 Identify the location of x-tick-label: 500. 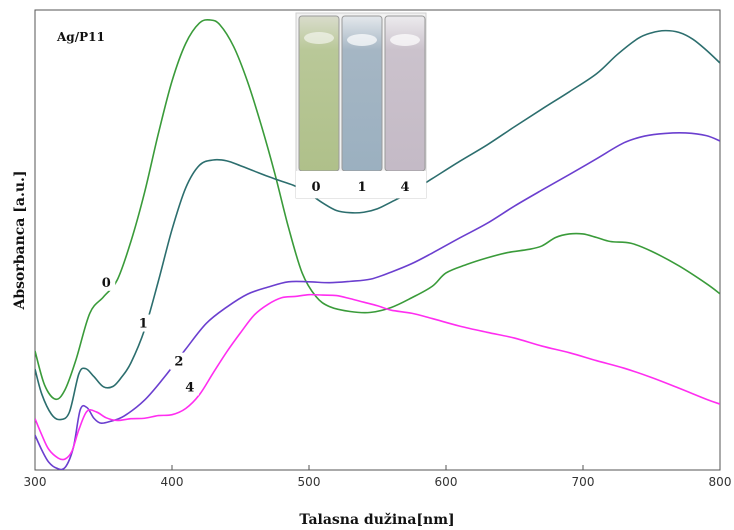
(309, 482).